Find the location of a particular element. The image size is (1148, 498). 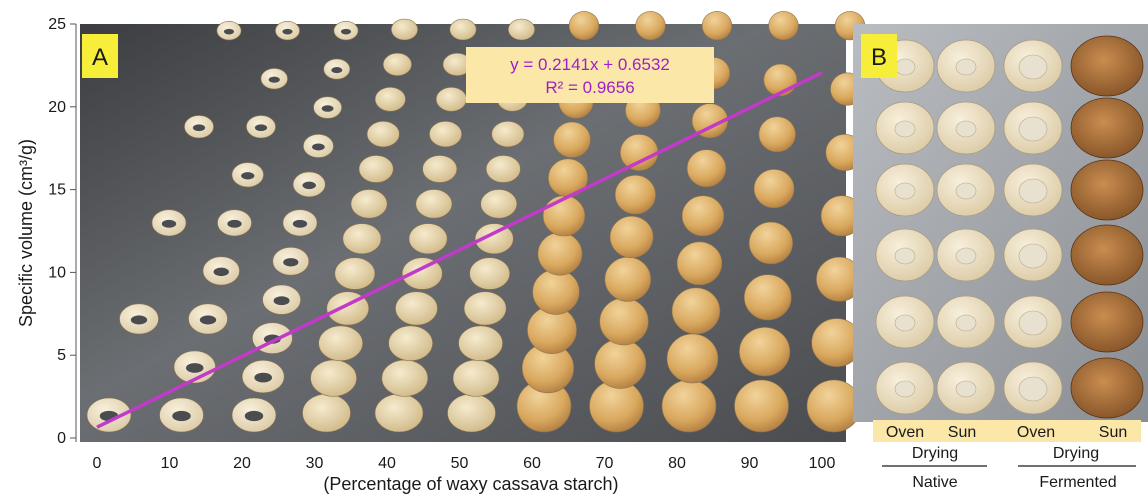

column-label-oven-native: Oven is located at coordinates (905, 432).